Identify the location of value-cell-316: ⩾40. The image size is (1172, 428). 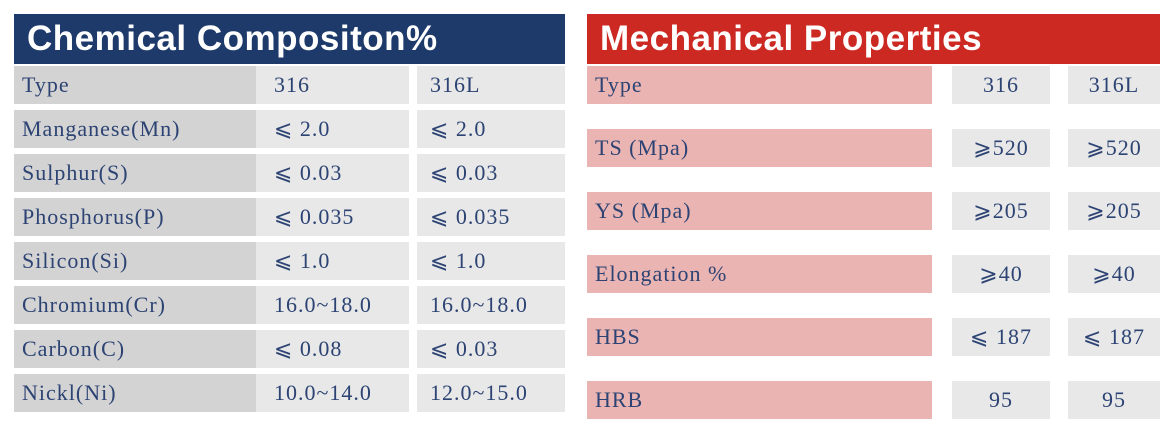
(1001, 274).